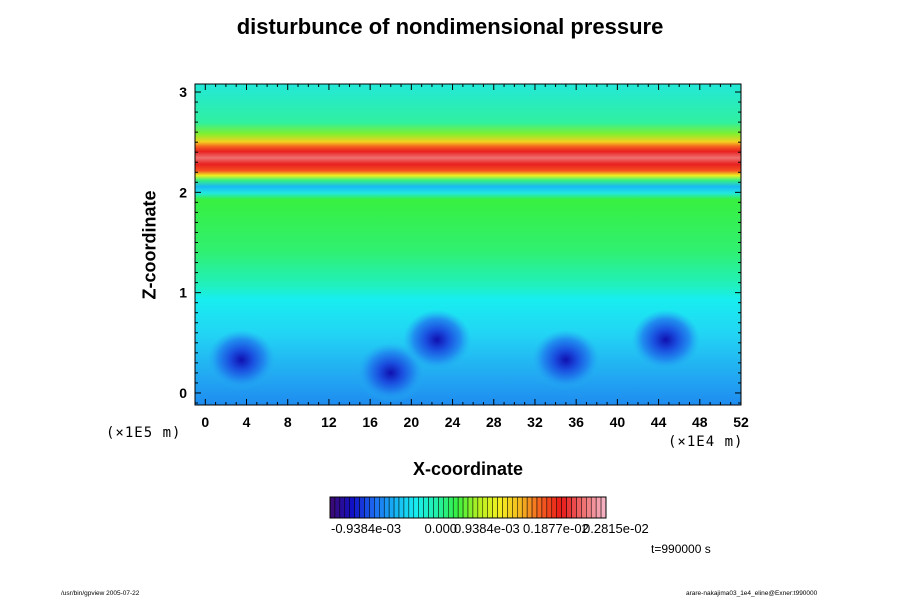  I want to click on x-tick-label-16: 16, so click(370, 422).